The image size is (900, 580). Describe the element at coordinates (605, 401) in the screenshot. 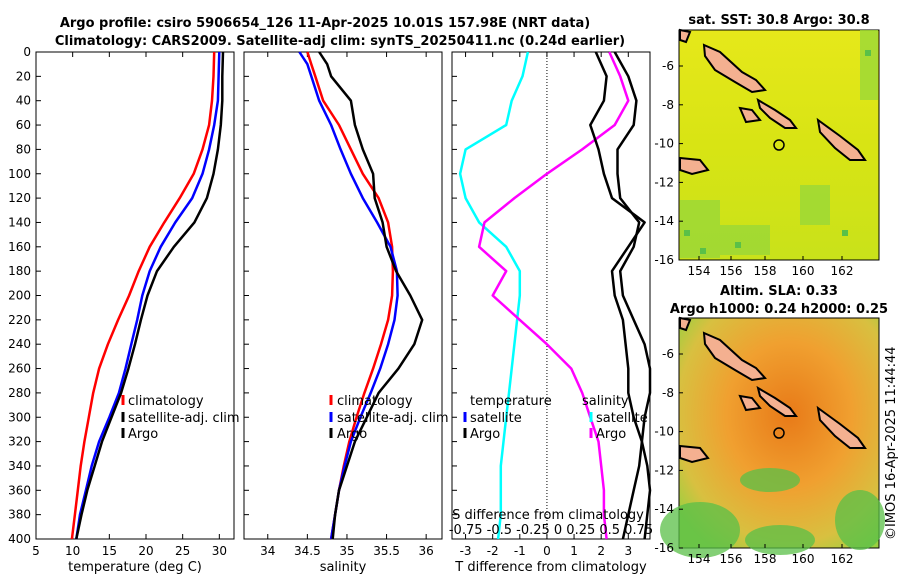

I see `legend-salinity-heading: salinity` at that location.